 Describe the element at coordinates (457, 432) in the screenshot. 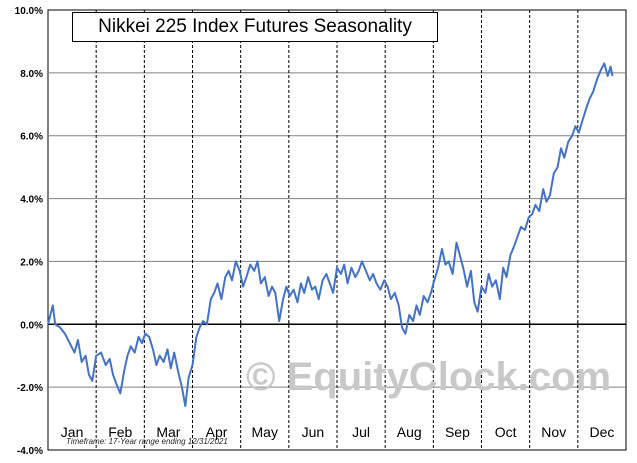

I see `x-month-label: Sep` at that location.